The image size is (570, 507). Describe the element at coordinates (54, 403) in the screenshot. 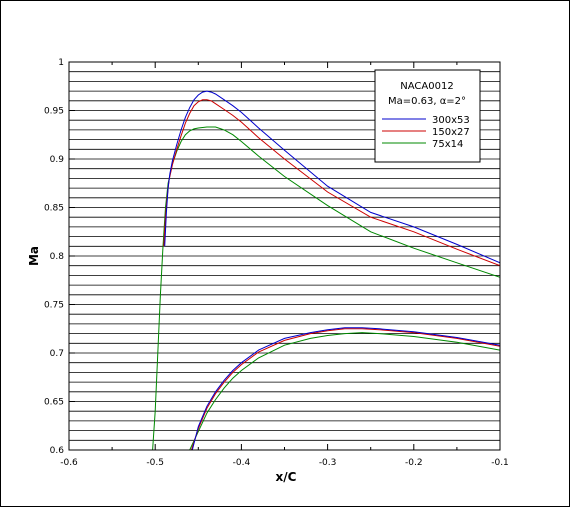

I see `y-tick-label: 0.65` at that location.